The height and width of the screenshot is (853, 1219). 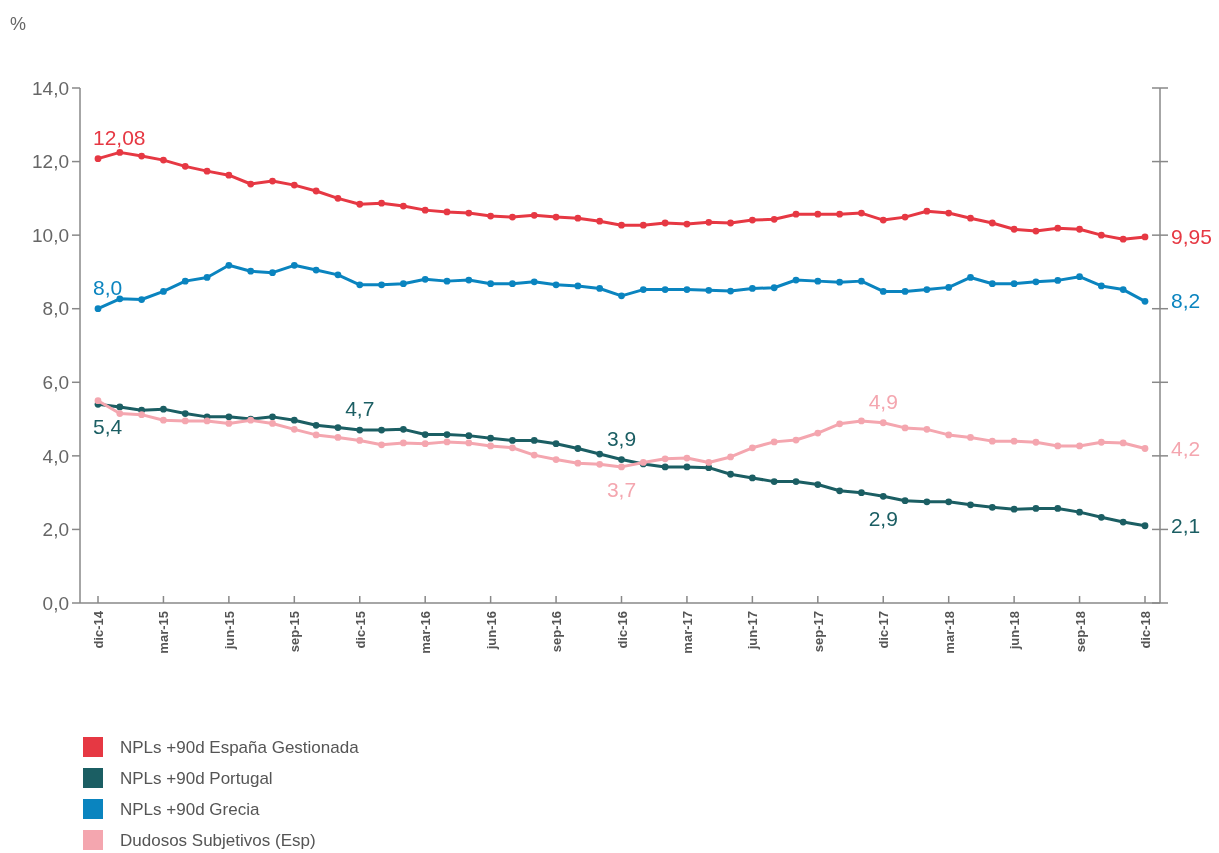 I want to click on x-tick-label: jun-18, so click(x=1015, y=631).